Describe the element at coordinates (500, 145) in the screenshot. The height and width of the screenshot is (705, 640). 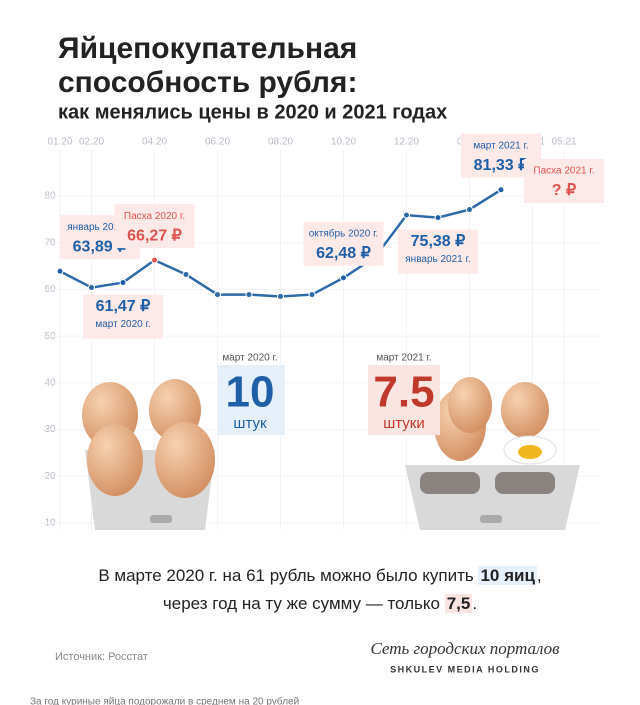
I see `note: март 2021 г.` at that location.